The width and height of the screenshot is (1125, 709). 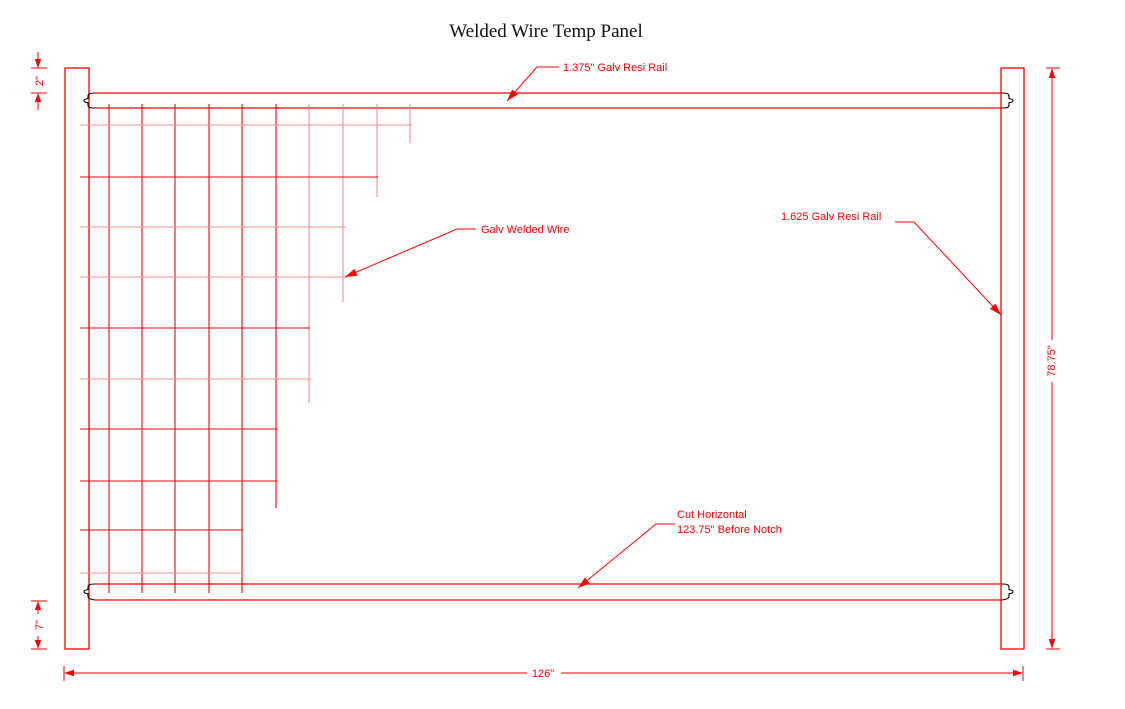 I want to click on label-wire: Galv Welded Wire, so click(x=525, y=230).